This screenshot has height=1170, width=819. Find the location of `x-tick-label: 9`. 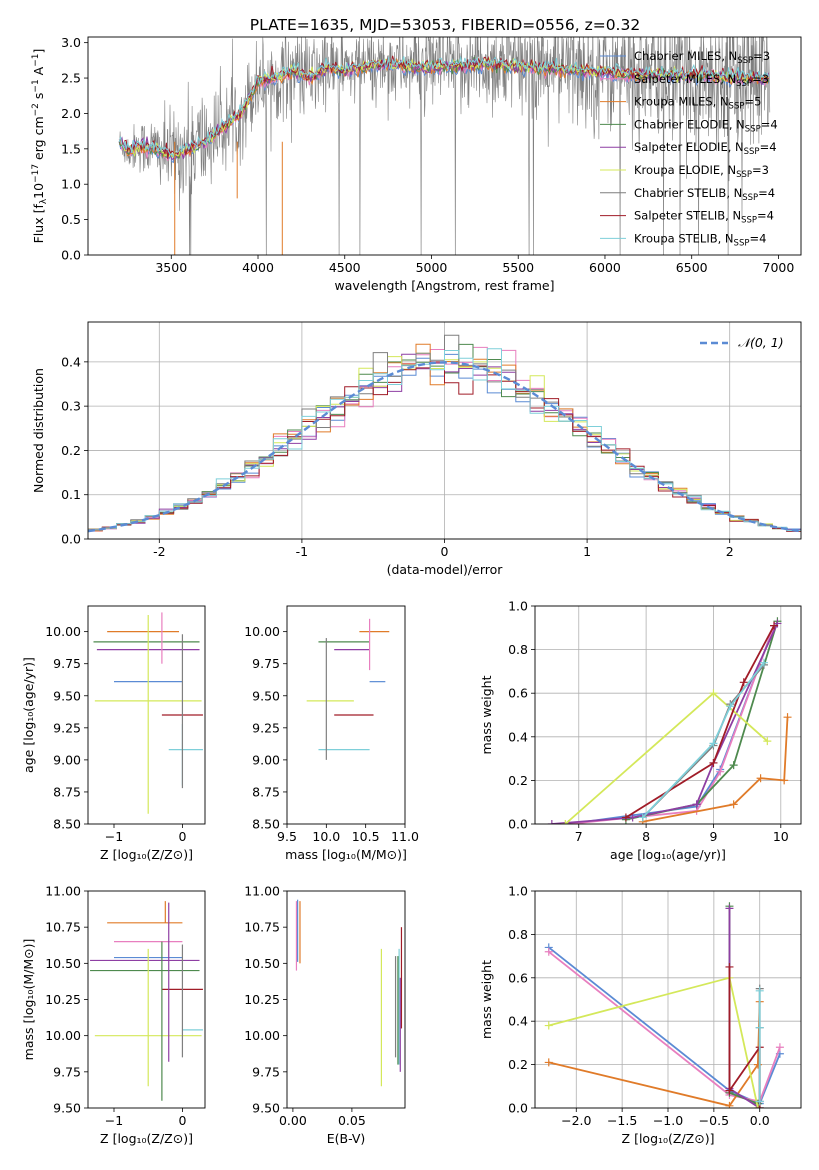

x-tick-label: 9 is located at coordinates (713, 836).